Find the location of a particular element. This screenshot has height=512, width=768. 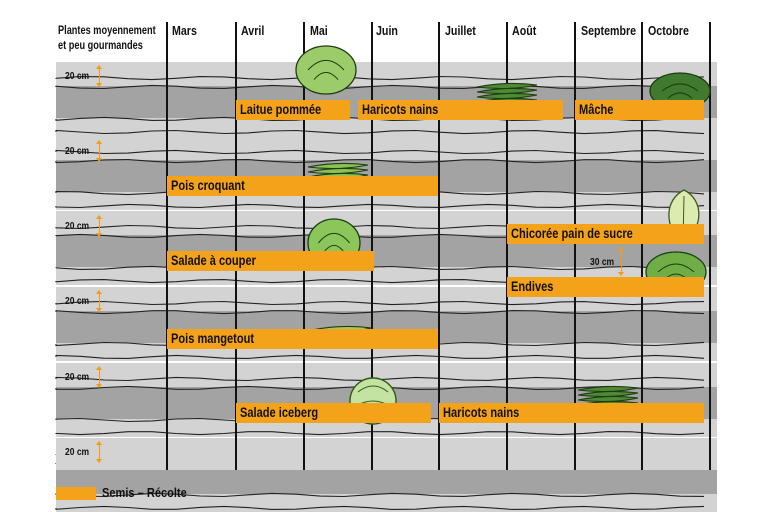

crop-bar-endives: Endives is located at coordinates (605, 287).